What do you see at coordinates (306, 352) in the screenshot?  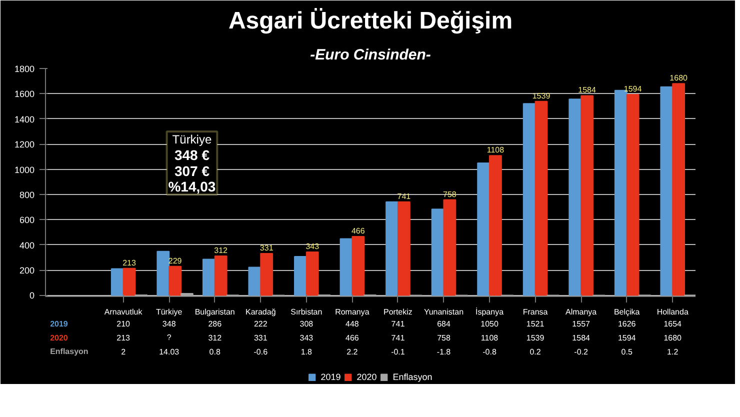 I see `data-label: 1.8` at bounding box center [306, 352].